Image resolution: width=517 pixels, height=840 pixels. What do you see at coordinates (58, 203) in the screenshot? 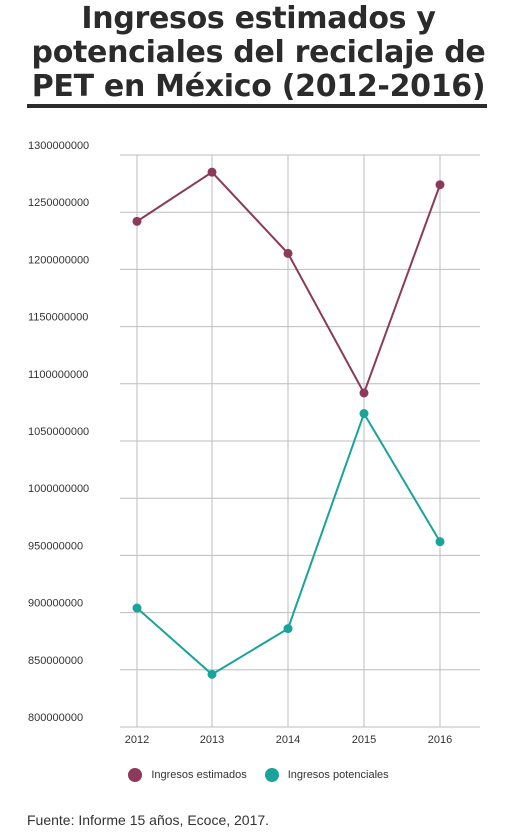
I see `y-tick-label: 1250000000` at bounding box center [58, 203].